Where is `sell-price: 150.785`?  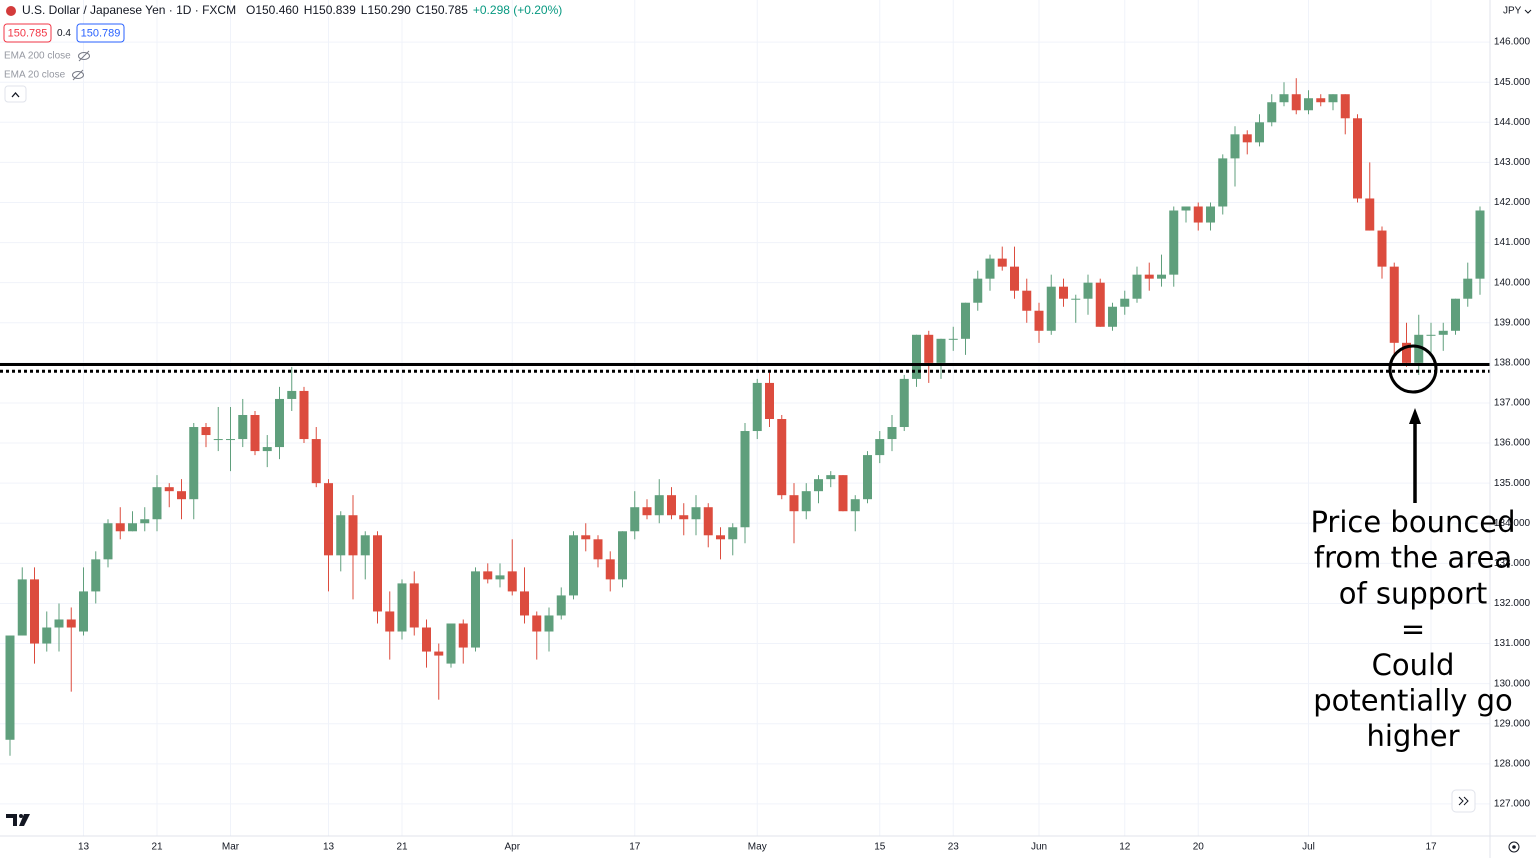 sell-price: 150.785 is located at coordinates (28, 33).